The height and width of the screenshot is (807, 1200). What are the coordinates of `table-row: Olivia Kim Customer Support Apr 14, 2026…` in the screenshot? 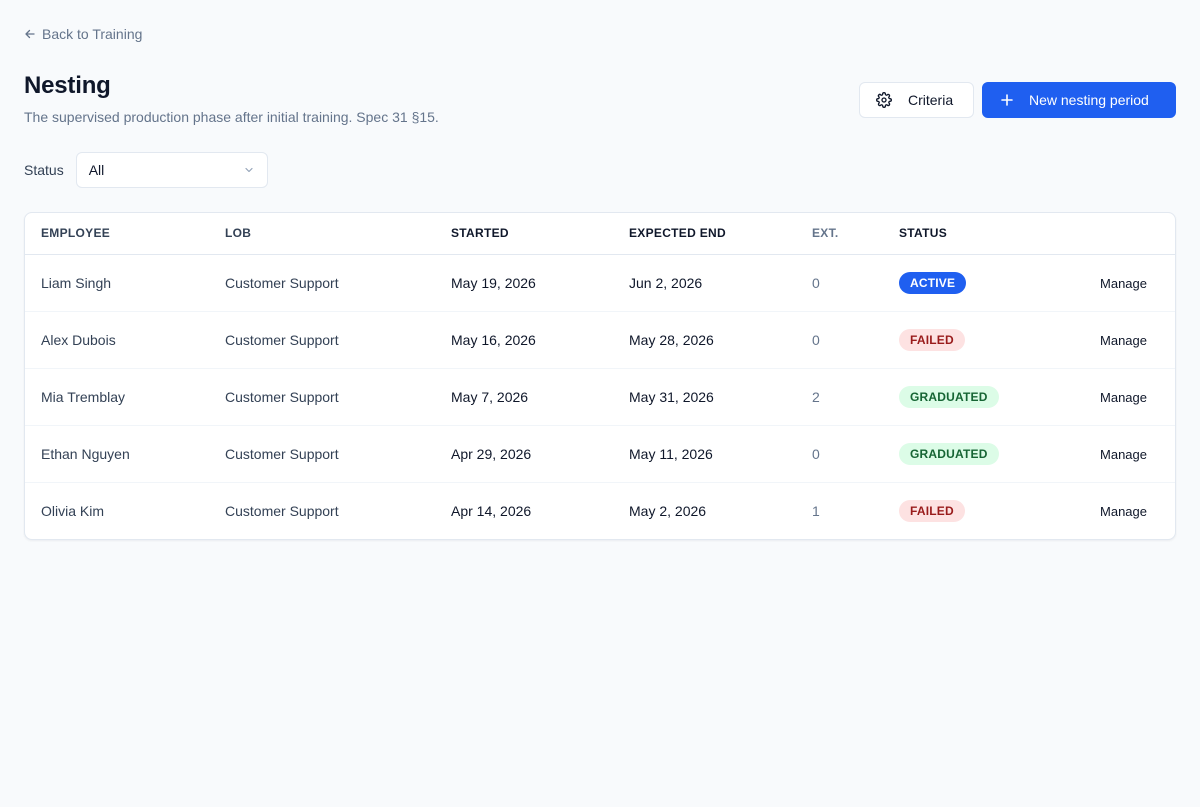 It's located at (600, 510).